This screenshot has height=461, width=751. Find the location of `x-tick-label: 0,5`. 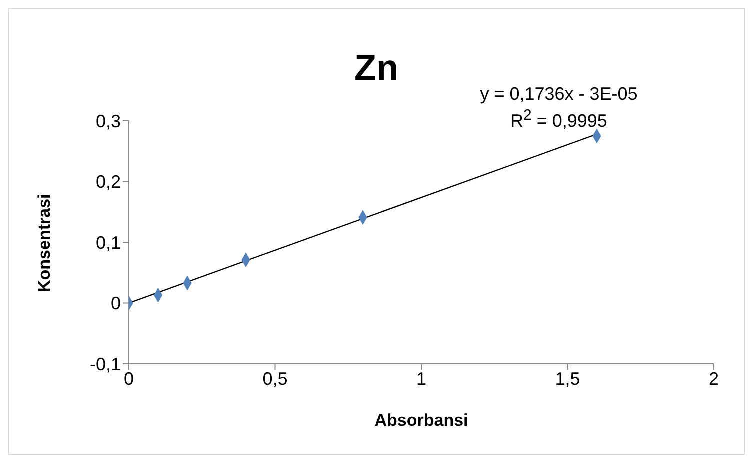

x-tick-label: 0,5 is located at coordinates (275, 378).